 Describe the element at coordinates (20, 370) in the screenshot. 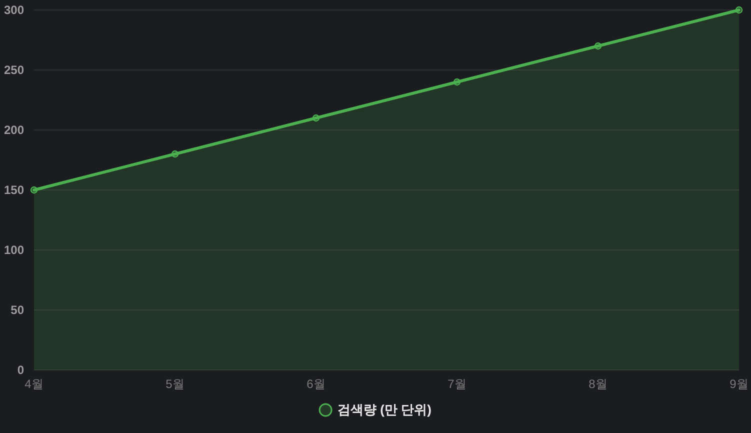

I see `y-tick-label: 0` at that location.